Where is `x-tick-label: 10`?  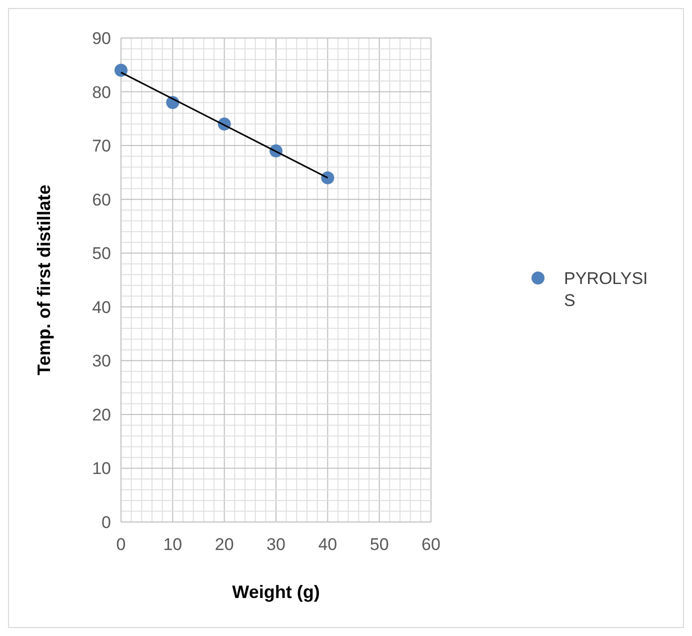 x-tick-label: 10 is located at coordinates (172, 544).